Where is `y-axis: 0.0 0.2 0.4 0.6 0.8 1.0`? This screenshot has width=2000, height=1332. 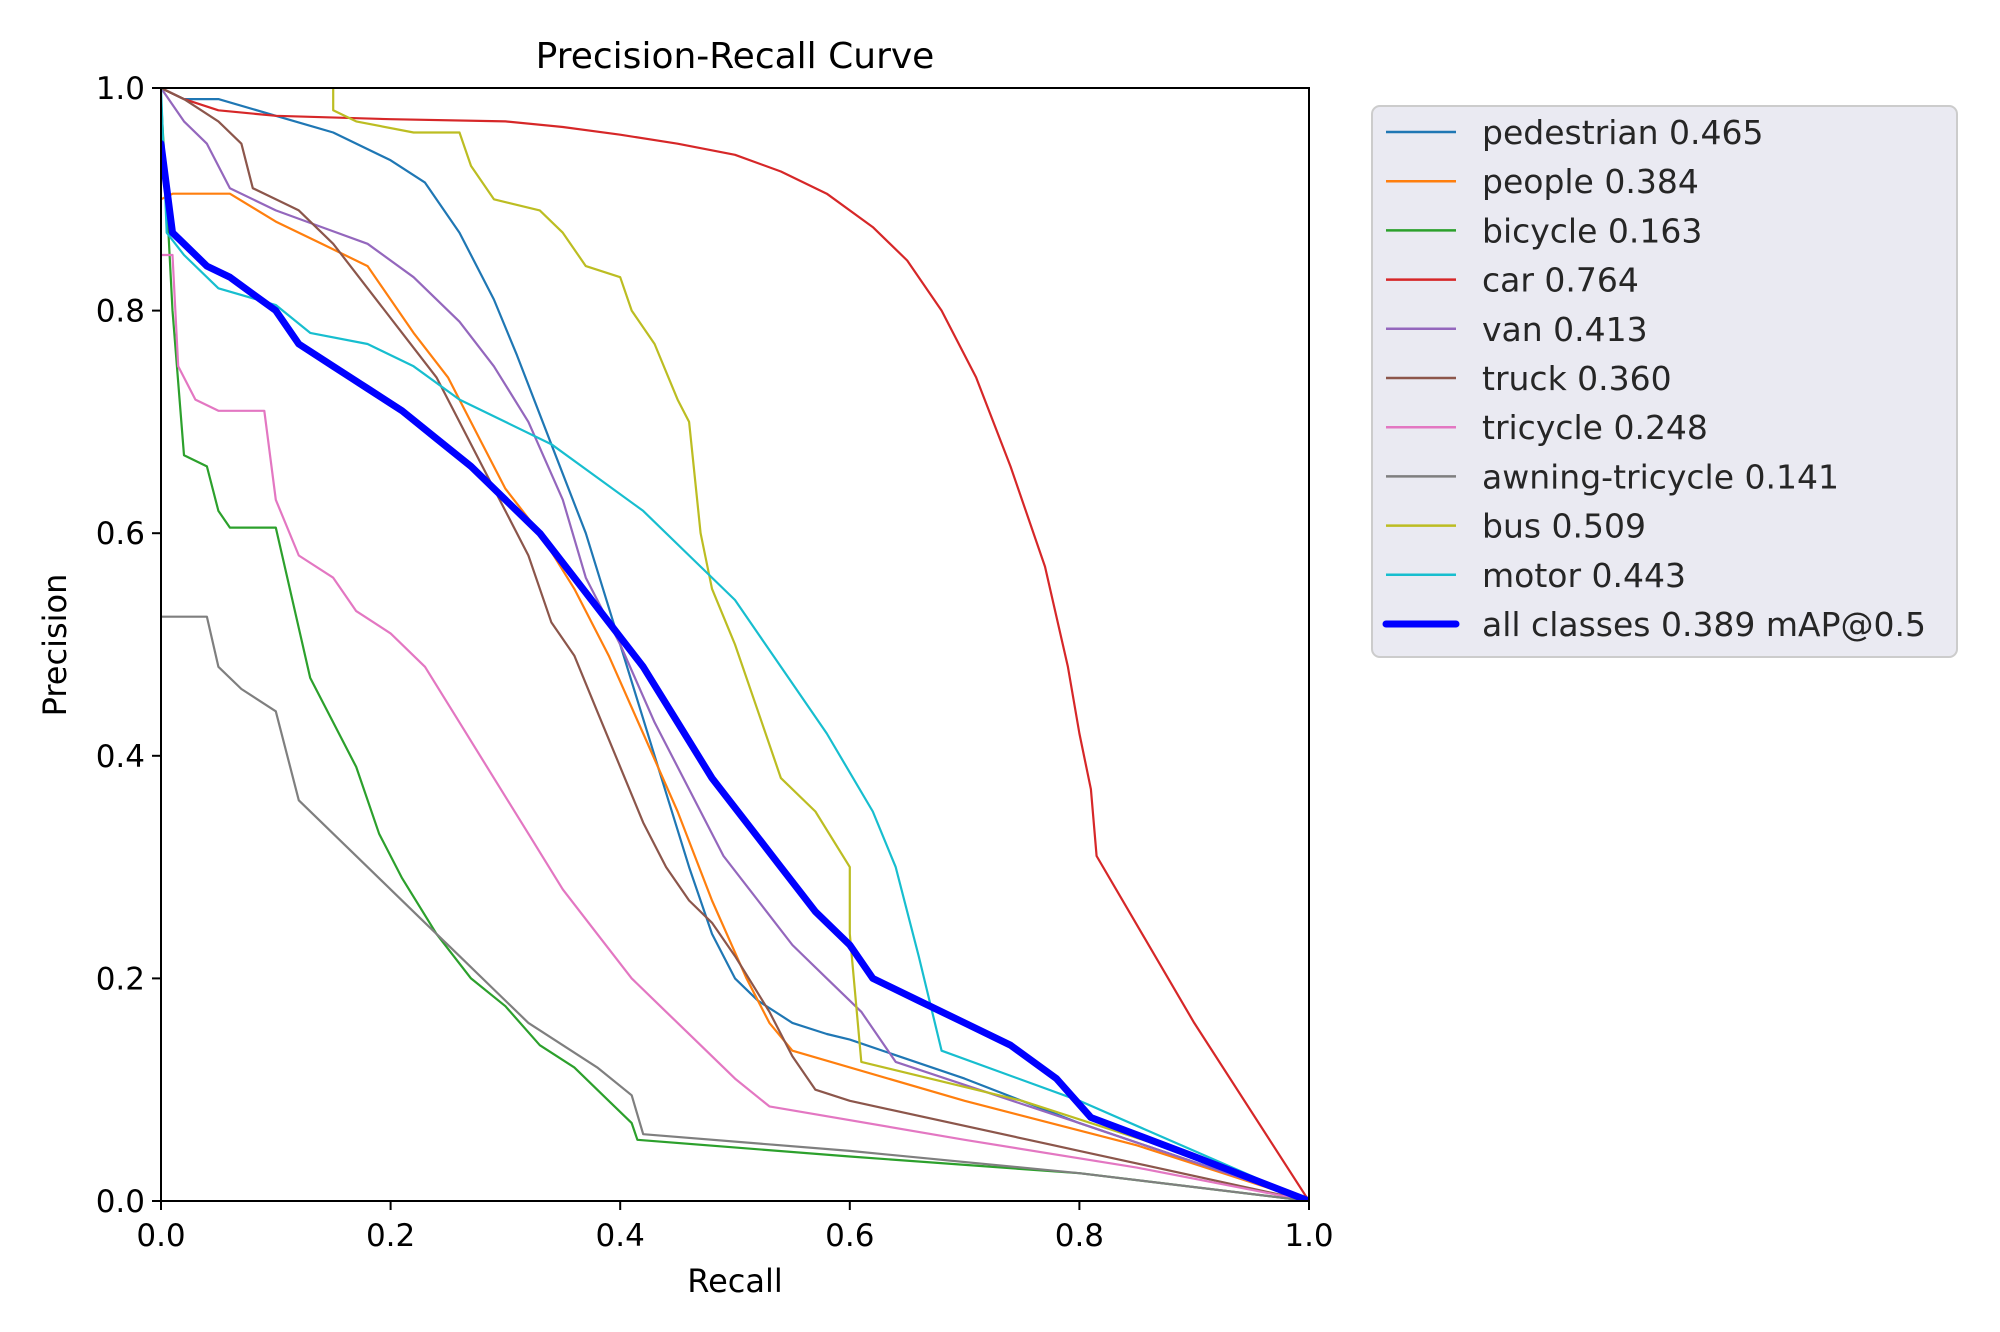 y-axis: 0.0 0.2 0.4 0.6 0.8 1.0 is located at coordinates (128, 645).